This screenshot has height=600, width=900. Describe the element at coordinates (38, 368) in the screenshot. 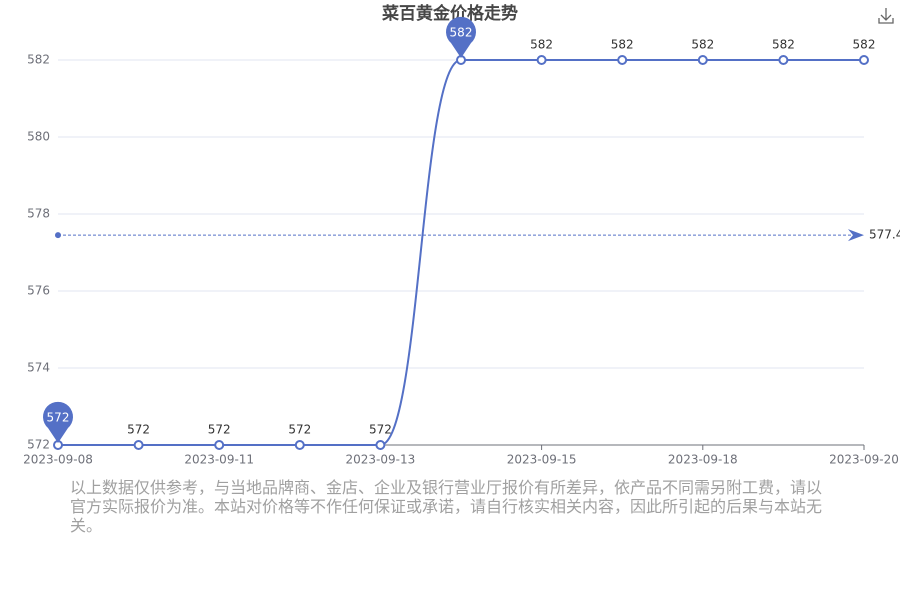

I see `y-tick-label: 574` at that location.